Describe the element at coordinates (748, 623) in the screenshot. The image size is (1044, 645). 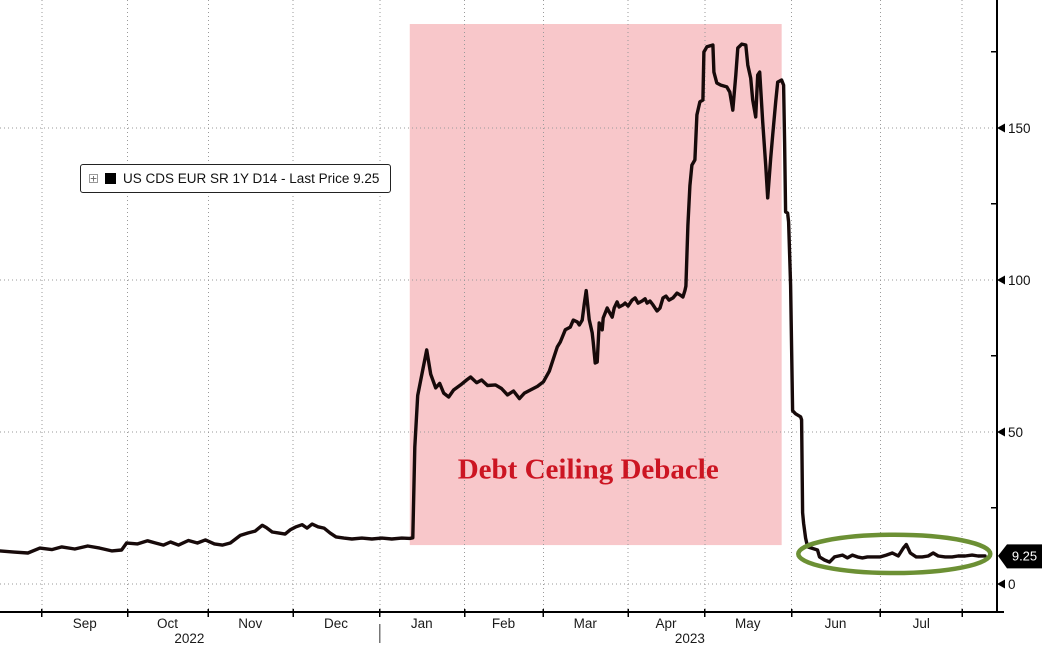
I see `x-axis-month-label: May` at that location.